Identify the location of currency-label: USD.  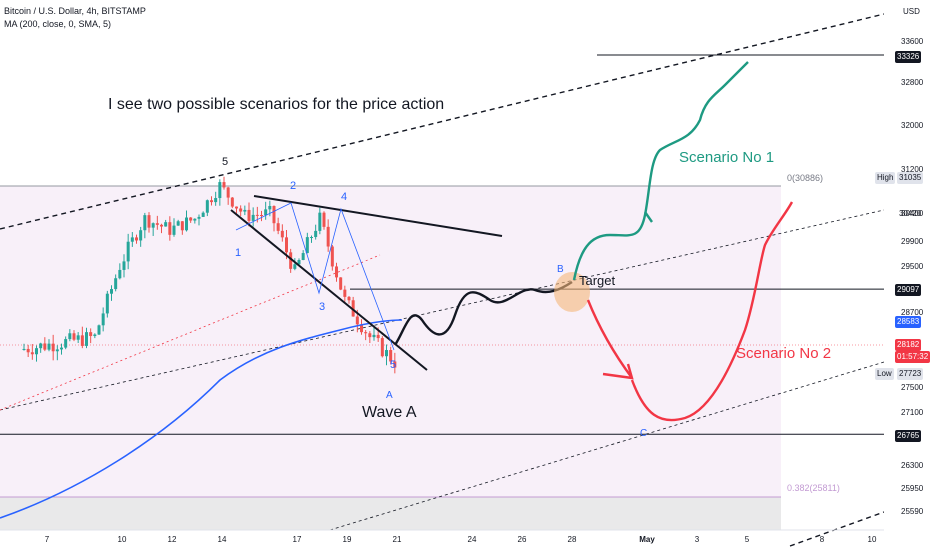
(911, 11).